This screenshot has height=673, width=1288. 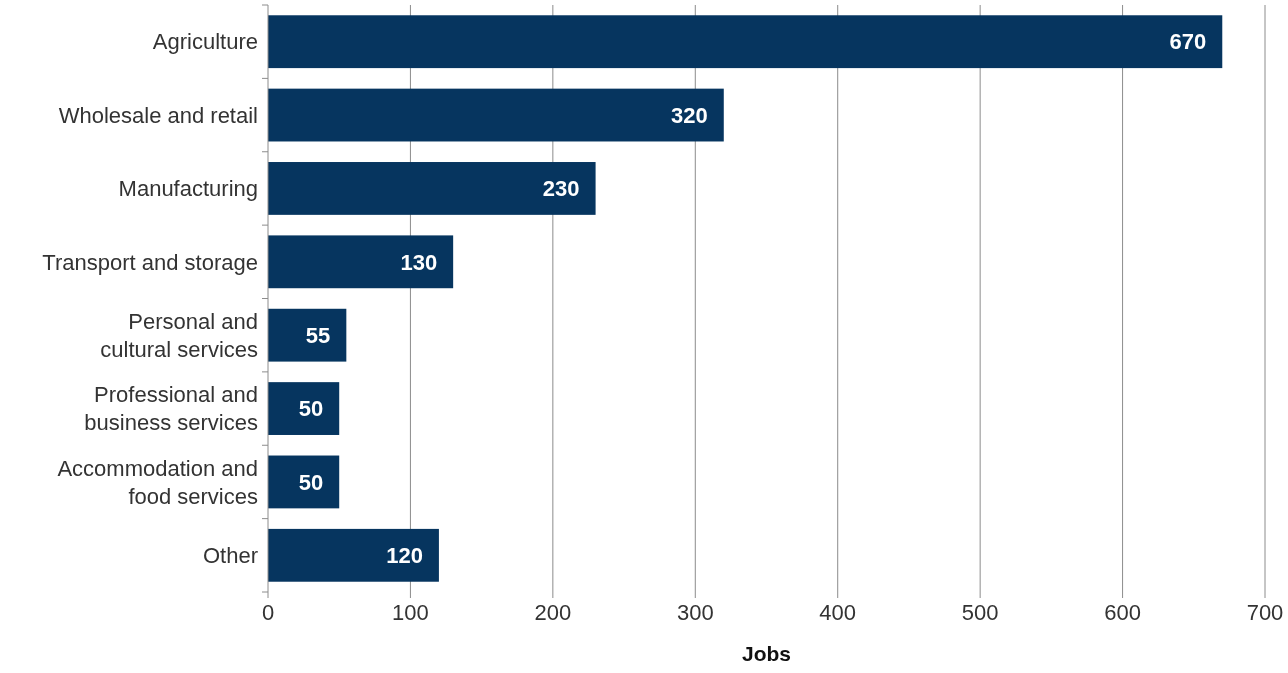 What do you see at coordinates (205, 42) in the screenshot?
I see `y-tick-label: Agriculture` at bounding box center [205, 42].